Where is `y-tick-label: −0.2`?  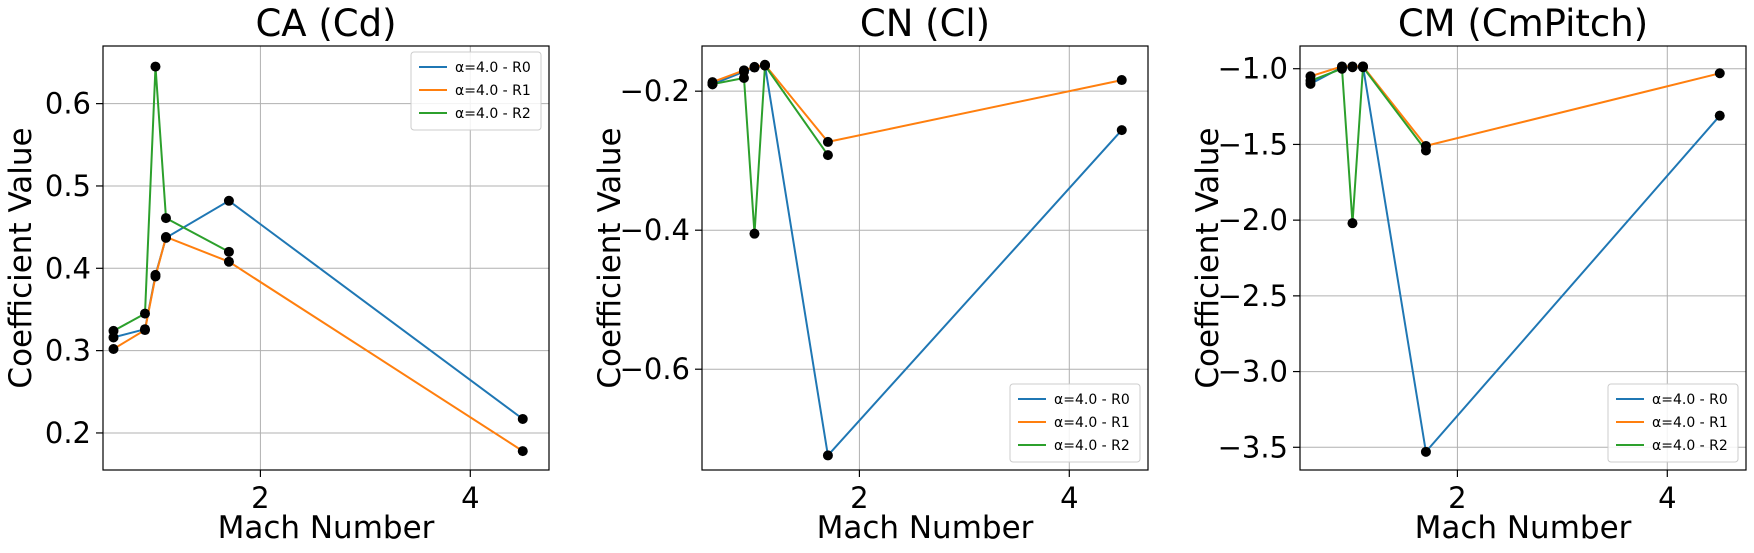
y-tick-label: −0.2 is located at coordinates (655, 91).